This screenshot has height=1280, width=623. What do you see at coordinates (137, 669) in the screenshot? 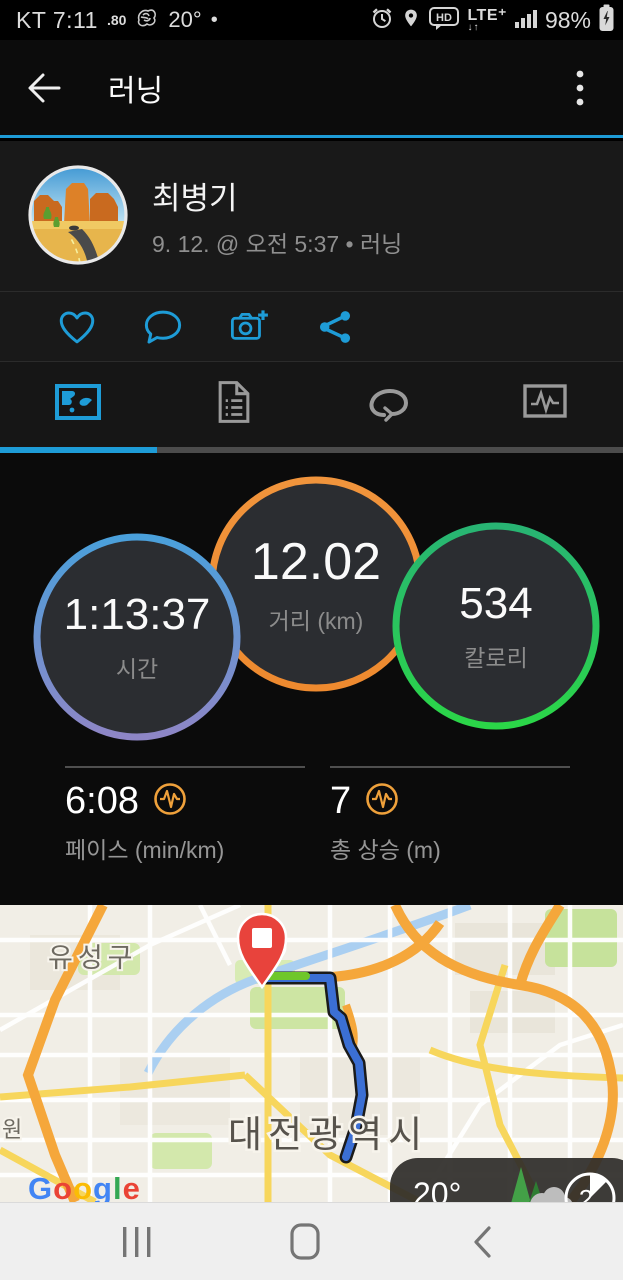
I see `time-label: 시간` at bounding box center [137, 669].